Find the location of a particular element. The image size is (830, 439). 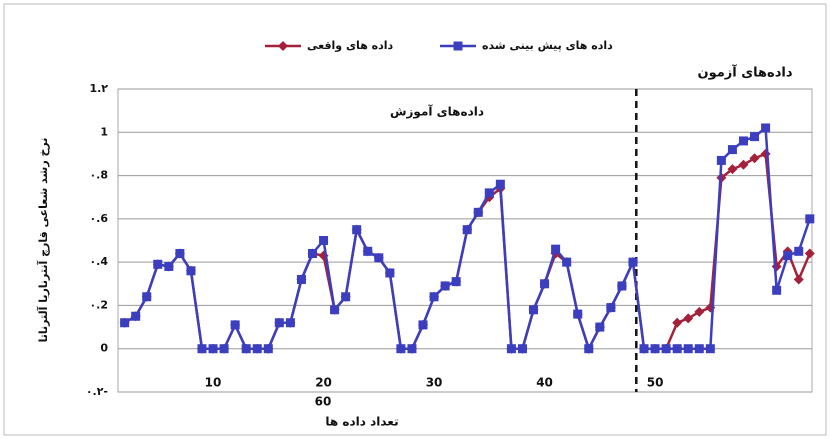

x-tick-label: 10 is located at coordinates (213, 383).